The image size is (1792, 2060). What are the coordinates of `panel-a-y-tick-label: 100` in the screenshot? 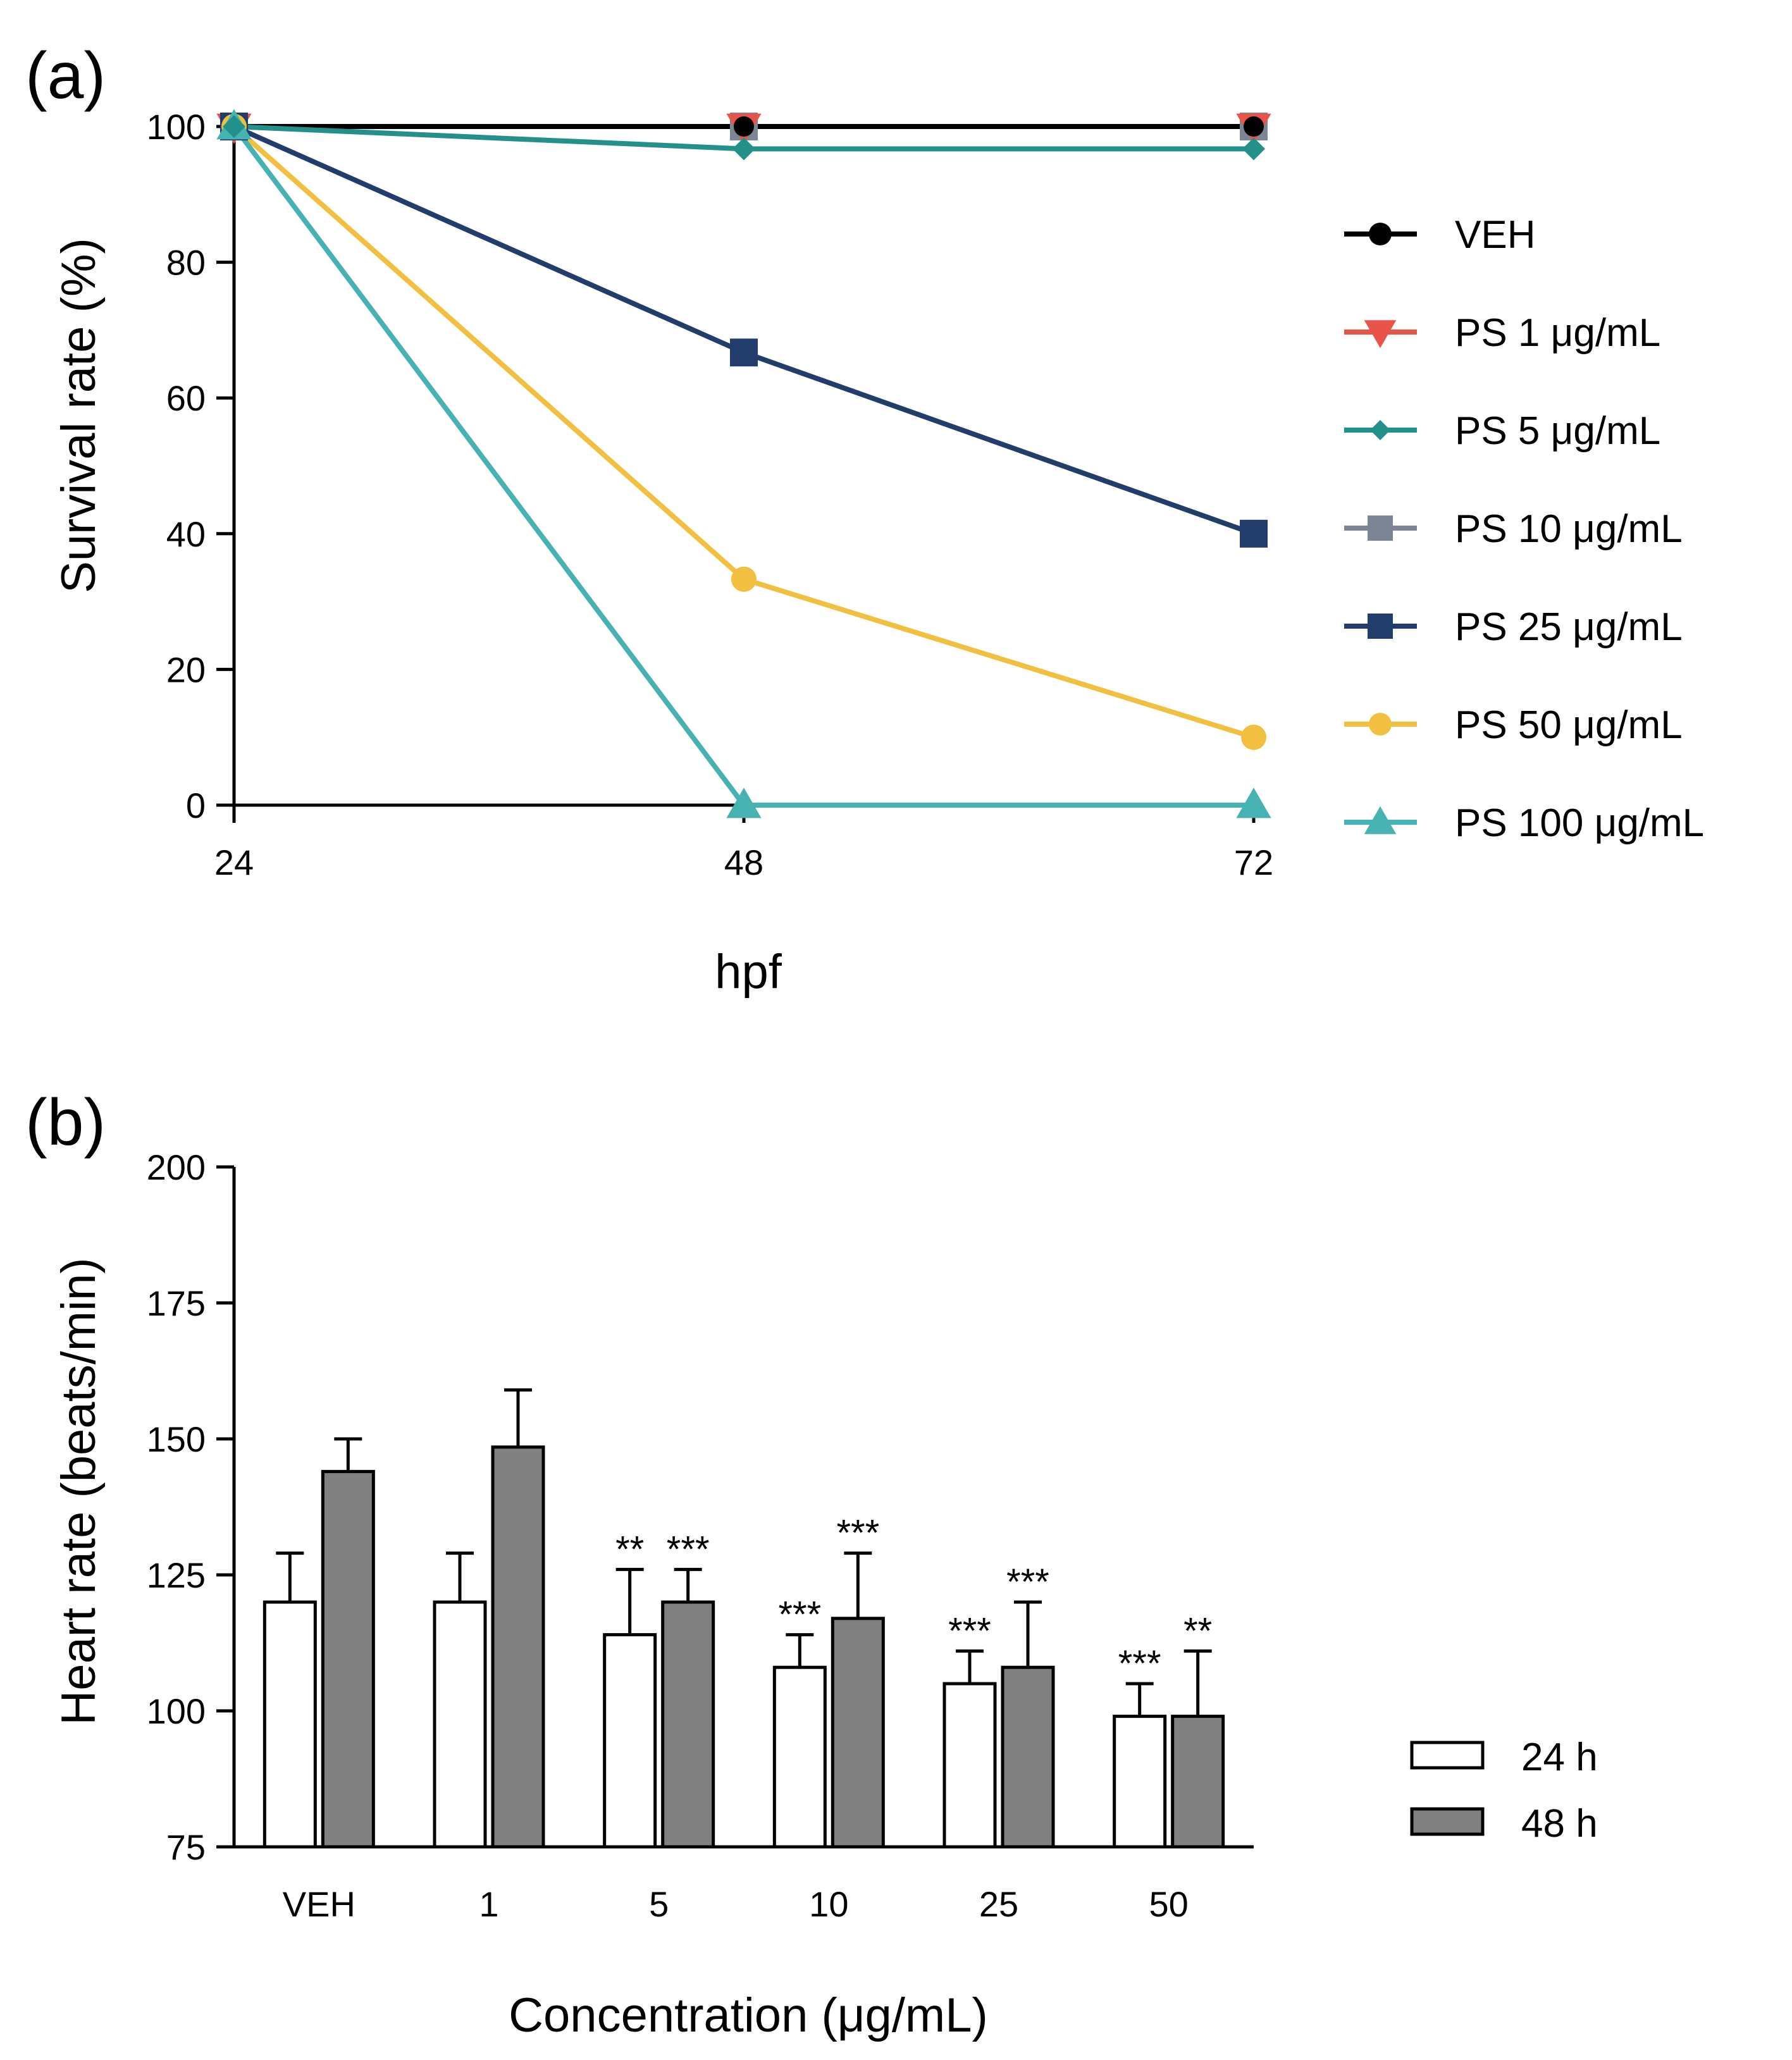 It's located at (177, 127).